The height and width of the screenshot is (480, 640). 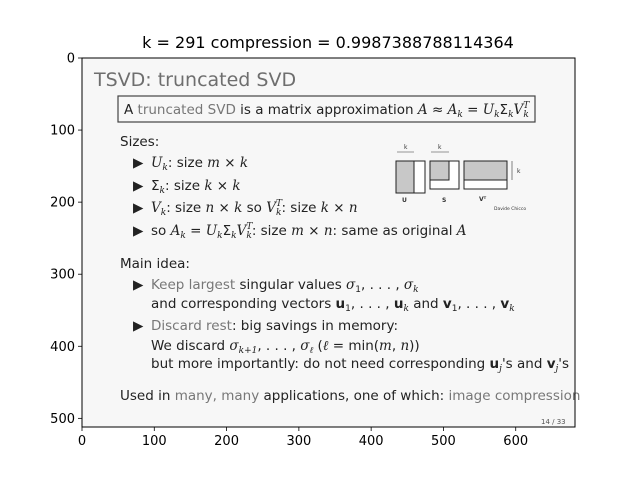 What do you see at coordinates (328, 42) in the screenshot?
I see `chart-title: k = 291 compression = 0.9987388788114364` at bounding box center [328, 42].